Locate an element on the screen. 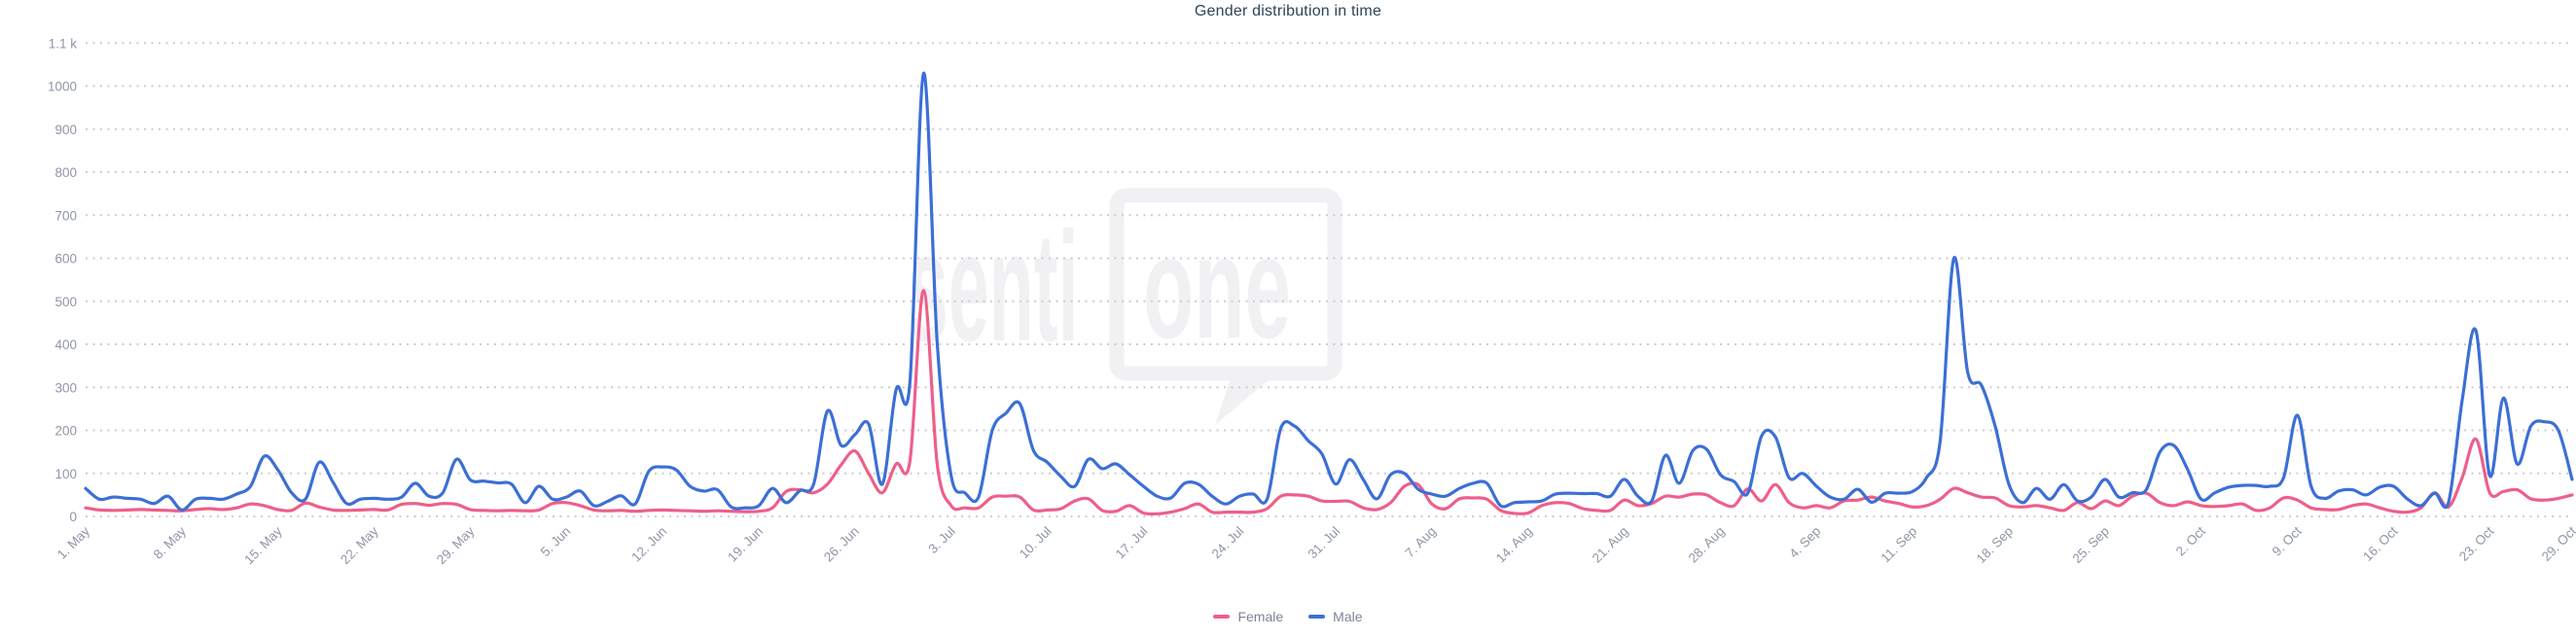 The image size is (2576, 638). x-axis-label-18-Sep: 18. Sep is located at coordinates (1995, 545).